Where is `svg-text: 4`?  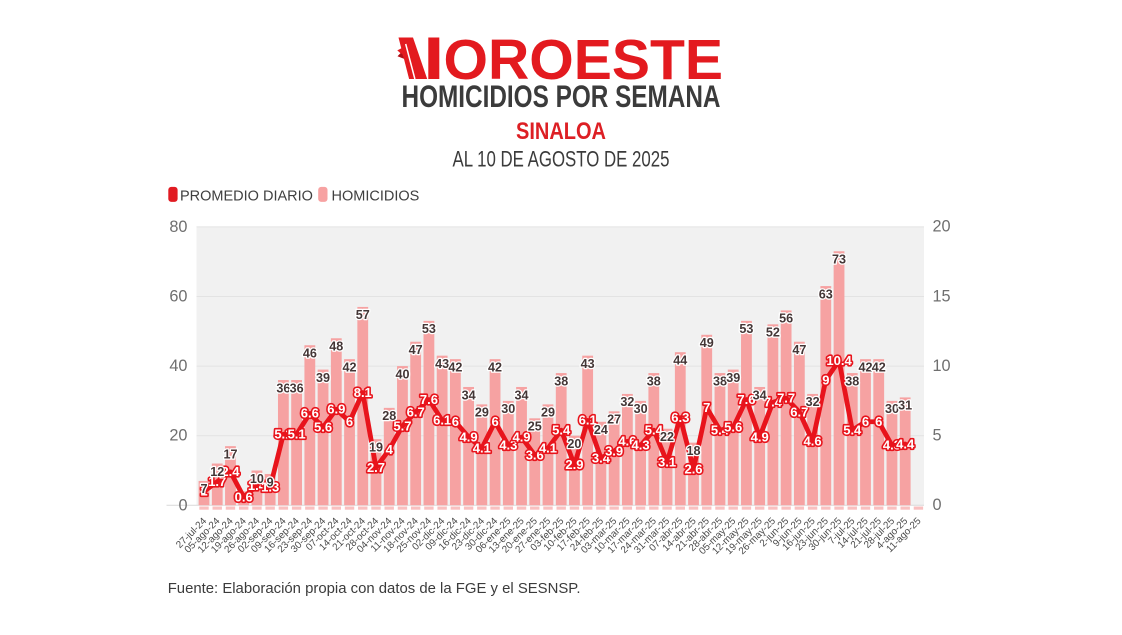
svg-text: 4 is located at coordinates (390, 449).